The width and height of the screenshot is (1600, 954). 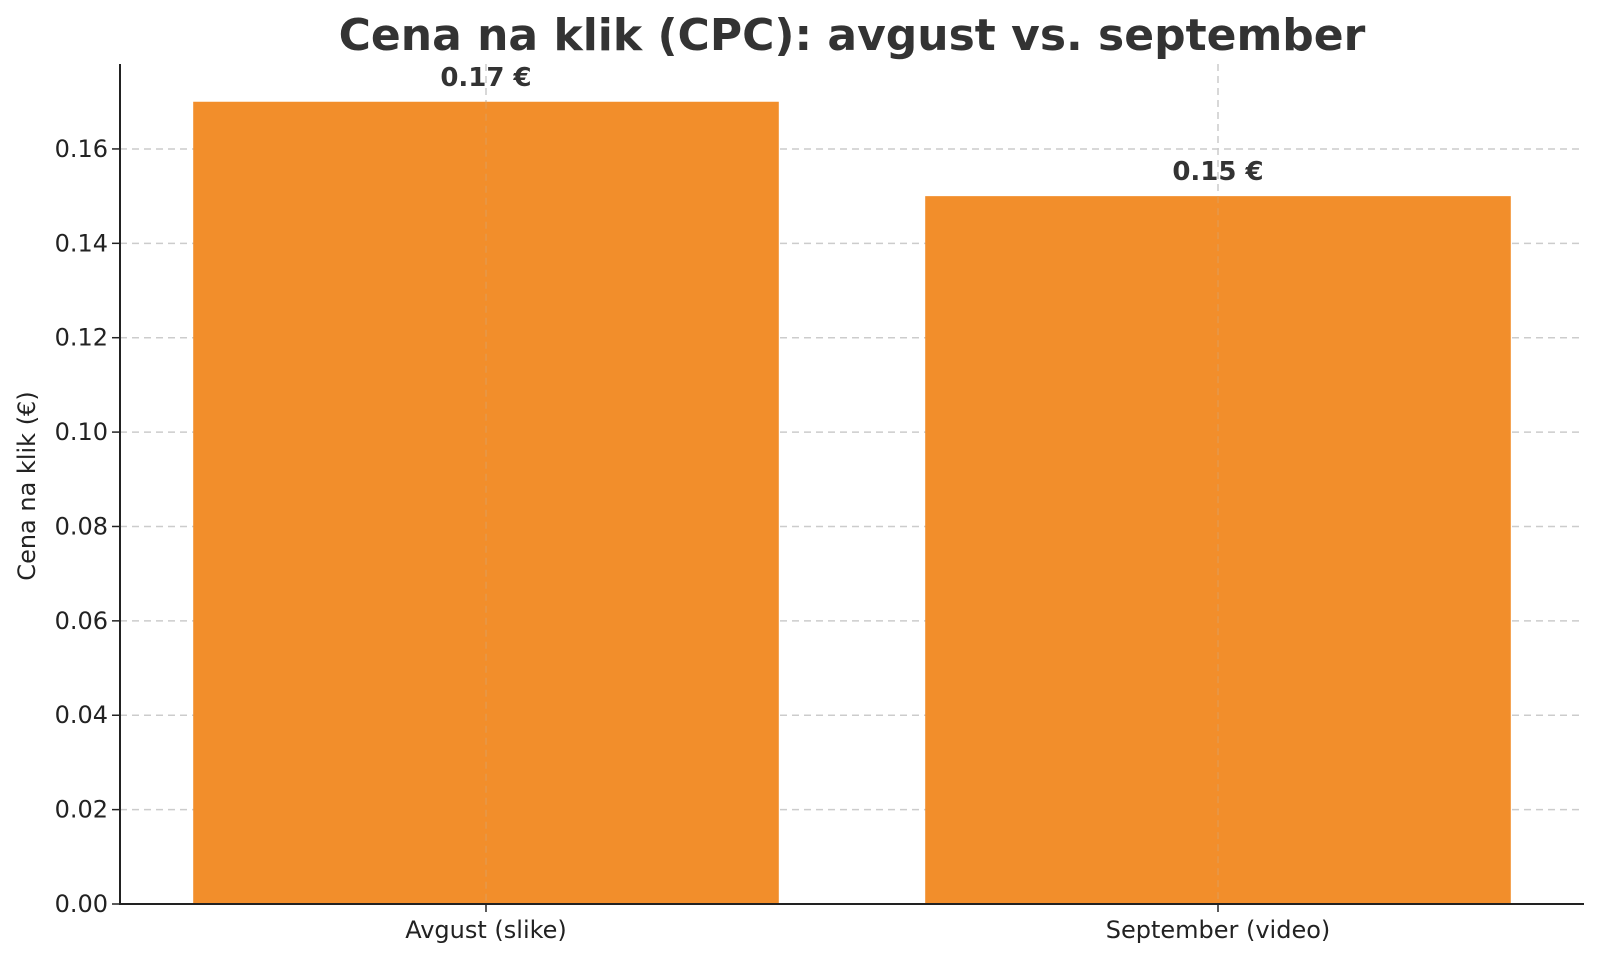 What do you see at coordinates (81, 621) in the screenshot?
I see `y-tick-label: 0.06` at bounding box center [81, 621].